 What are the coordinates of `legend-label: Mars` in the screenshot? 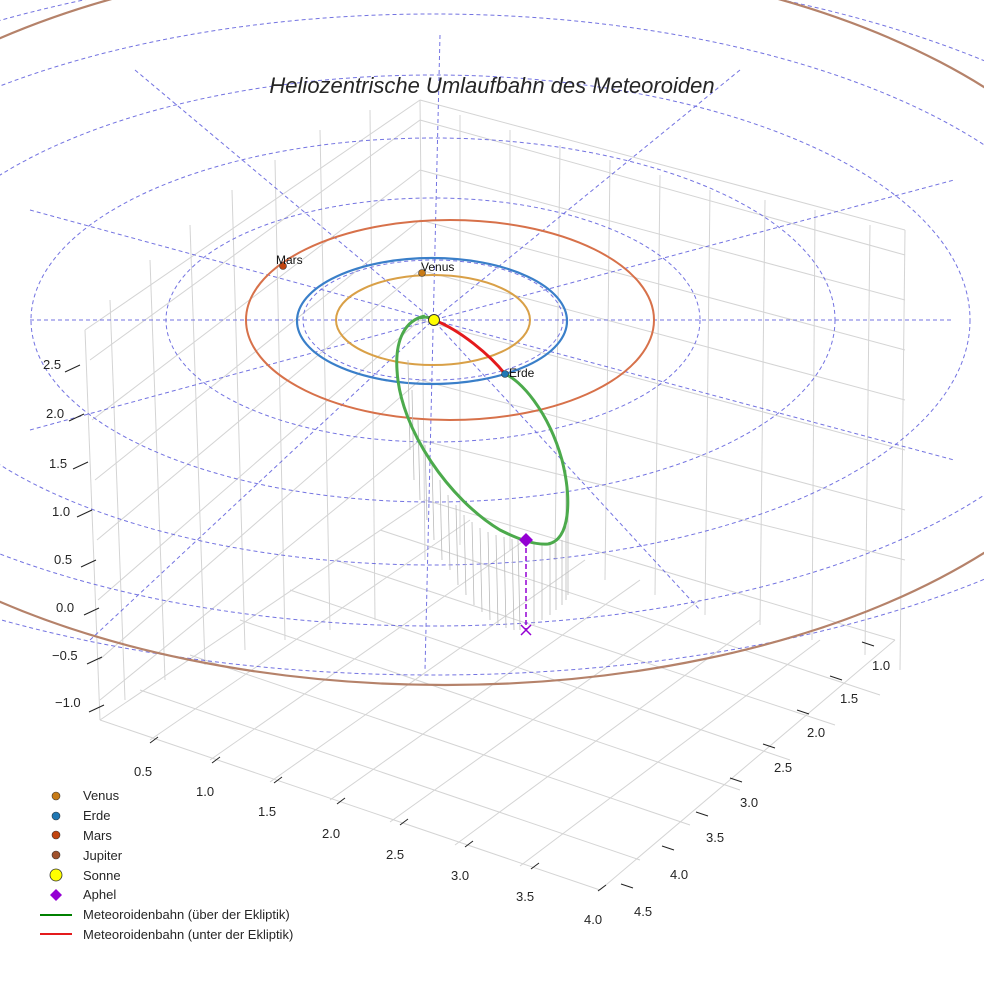 It's located at (97, 835).